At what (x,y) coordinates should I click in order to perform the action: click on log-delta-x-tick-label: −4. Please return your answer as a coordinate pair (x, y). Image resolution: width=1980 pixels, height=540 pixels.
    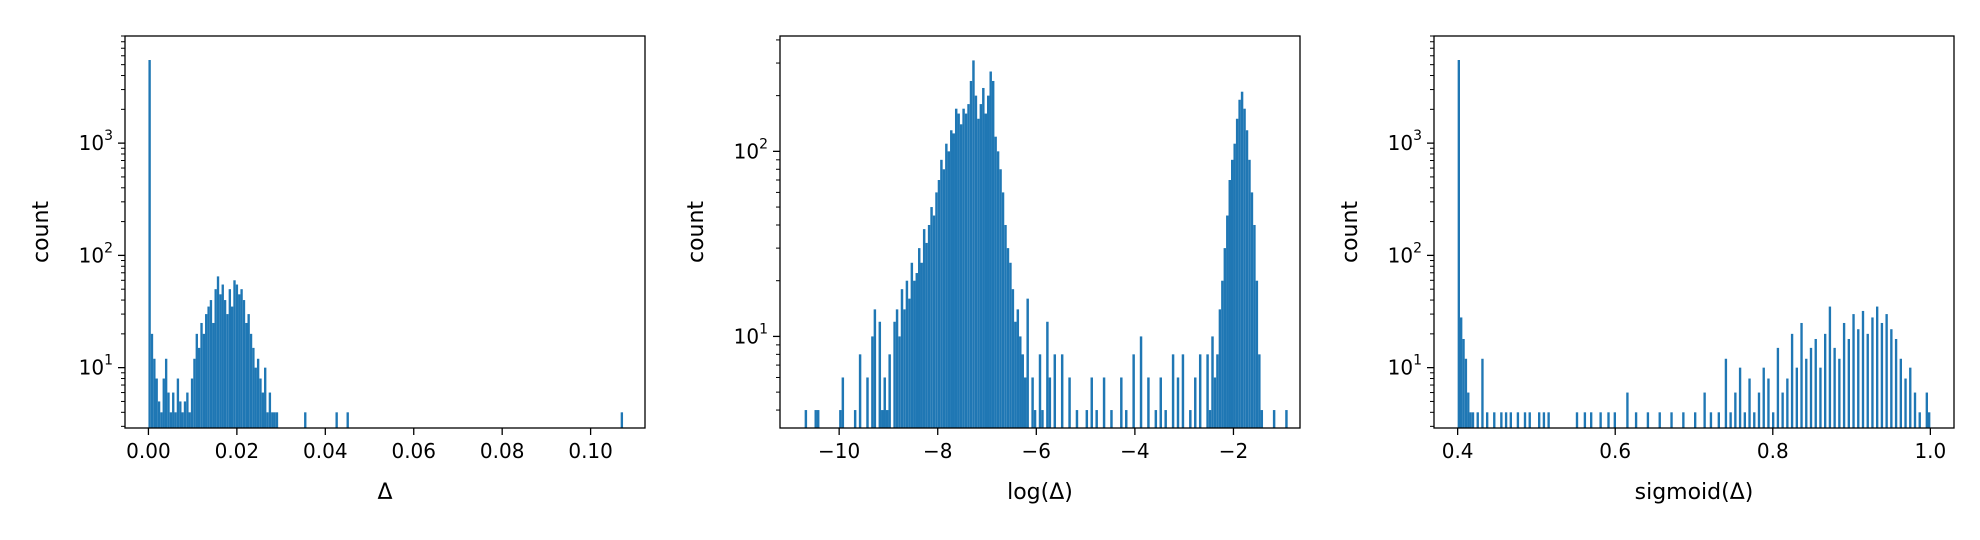
    Looking at the image, I should click on (1134, 451).